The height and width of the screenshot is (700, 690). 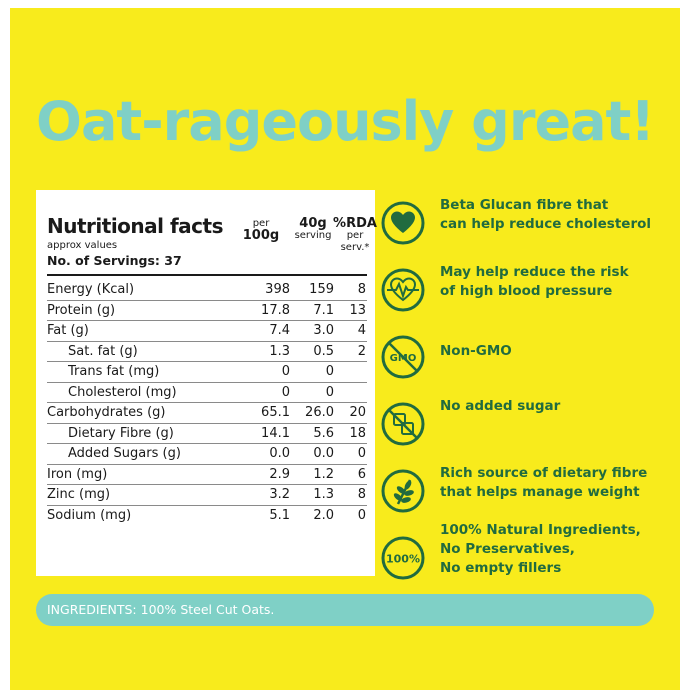 I want to click on value-rda: 18, so click(x=357, y=433).